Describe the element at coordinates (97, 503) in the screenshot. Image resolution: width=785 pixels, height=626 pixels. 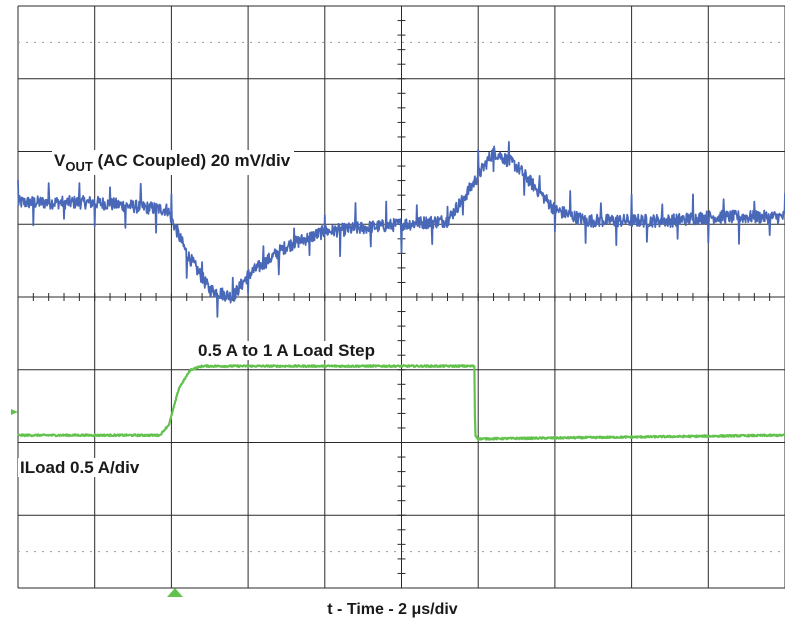
I see `channel-markers` at that location.